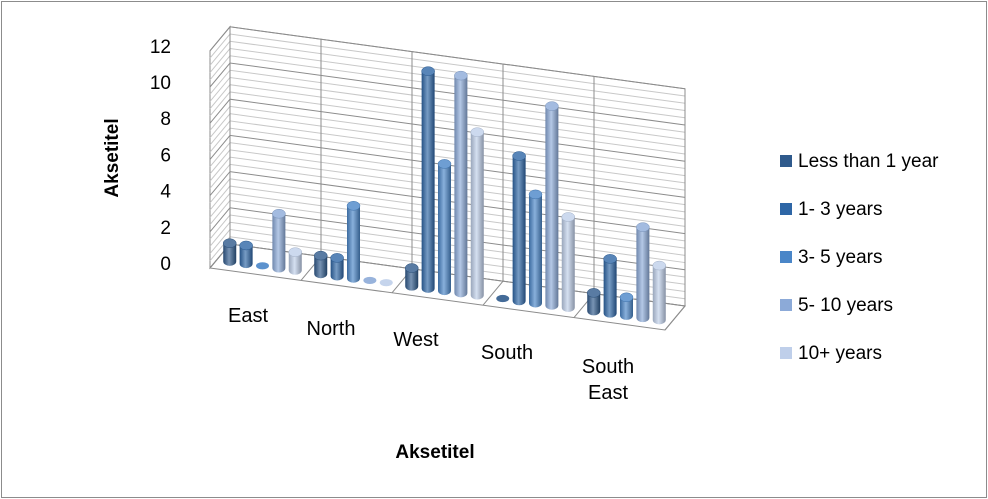 This screenshot has width=988, height=499. Describe the element at coordinates (608, 380) in the screenshot. I see `x-tick-label: South East` at that location.